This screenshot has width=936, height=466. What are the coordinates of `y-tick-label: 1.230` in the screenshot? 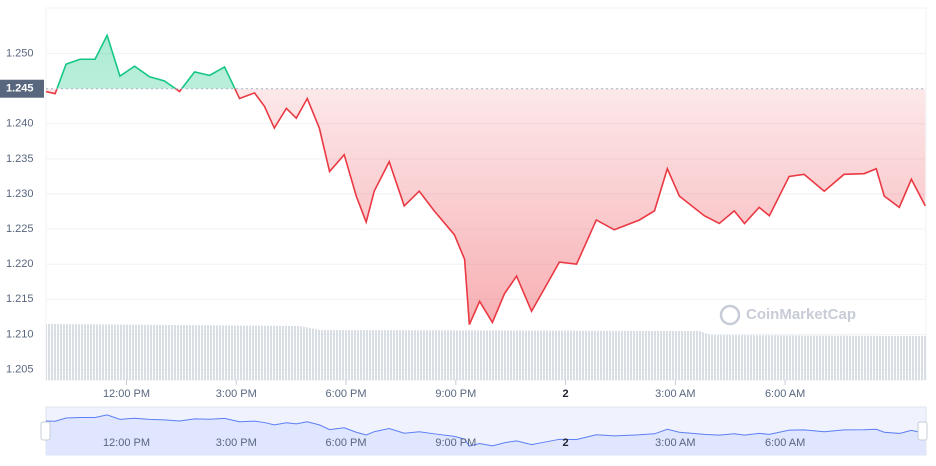 It's located at (20, 194).